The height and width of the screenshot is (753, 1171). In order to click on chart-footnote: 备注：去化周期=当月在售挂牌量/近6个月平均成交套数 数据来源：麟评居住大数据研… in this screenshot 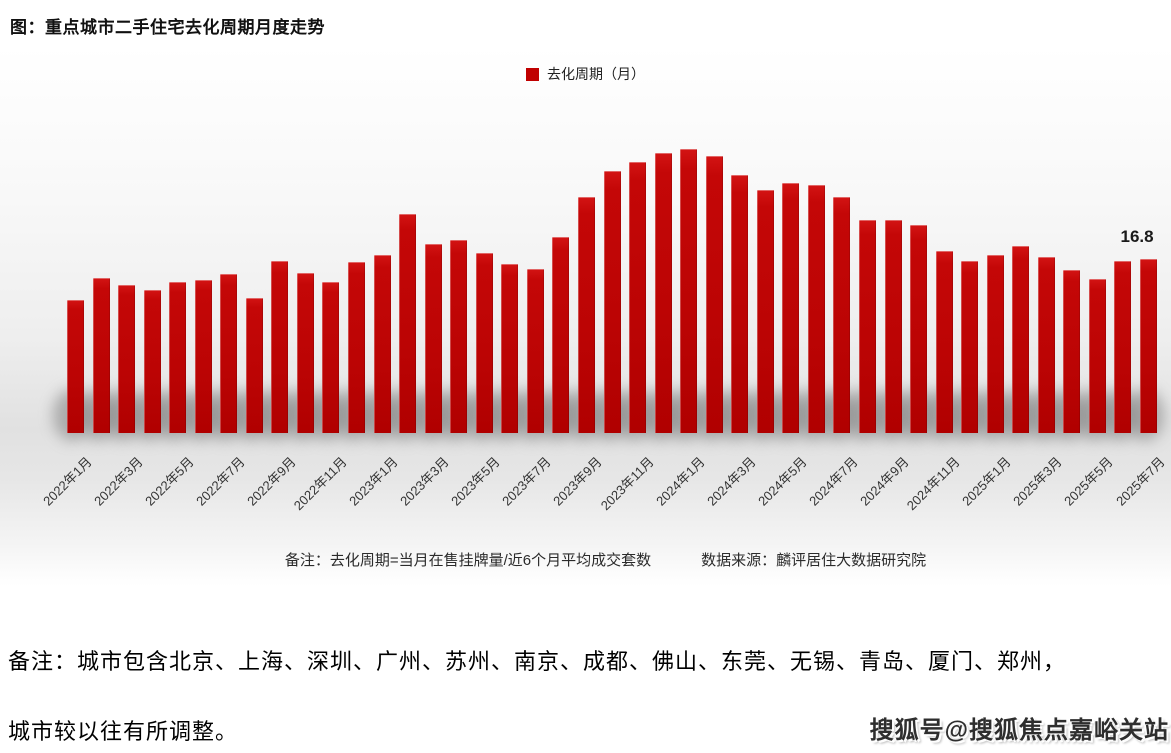, I will do `click(595, 559)`.